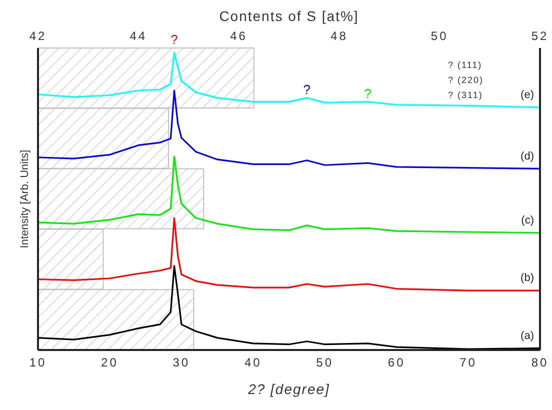 This screenshot has width=552, height=410. What do you see at coordinates (527, 278) in the screenshot?
I see `series-label: (b)` at bounding box center [527, 278].